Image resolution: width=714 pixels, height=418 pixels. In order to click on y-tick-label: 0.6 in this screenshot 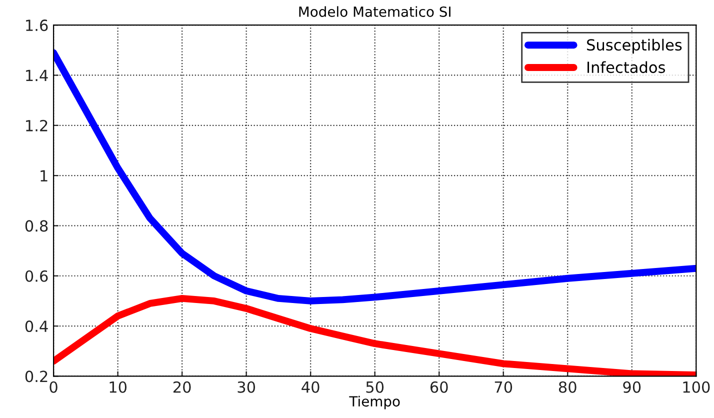, I will do `click(36, 276)`.